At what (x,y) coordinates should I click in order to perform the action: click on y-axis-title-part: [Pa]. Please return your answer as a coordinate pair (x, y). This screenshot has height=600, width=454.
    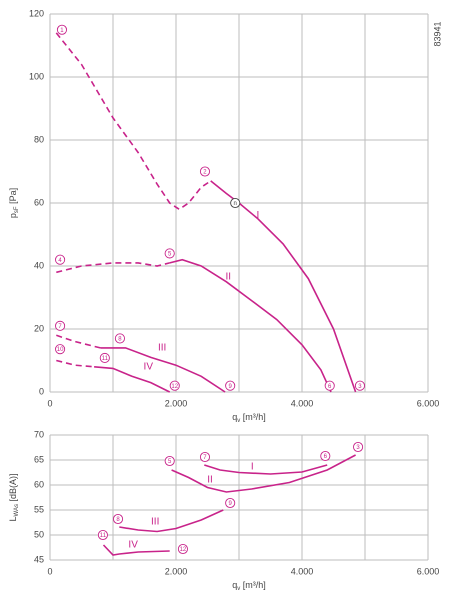
    Looking at the image, I should click on (13, 197).